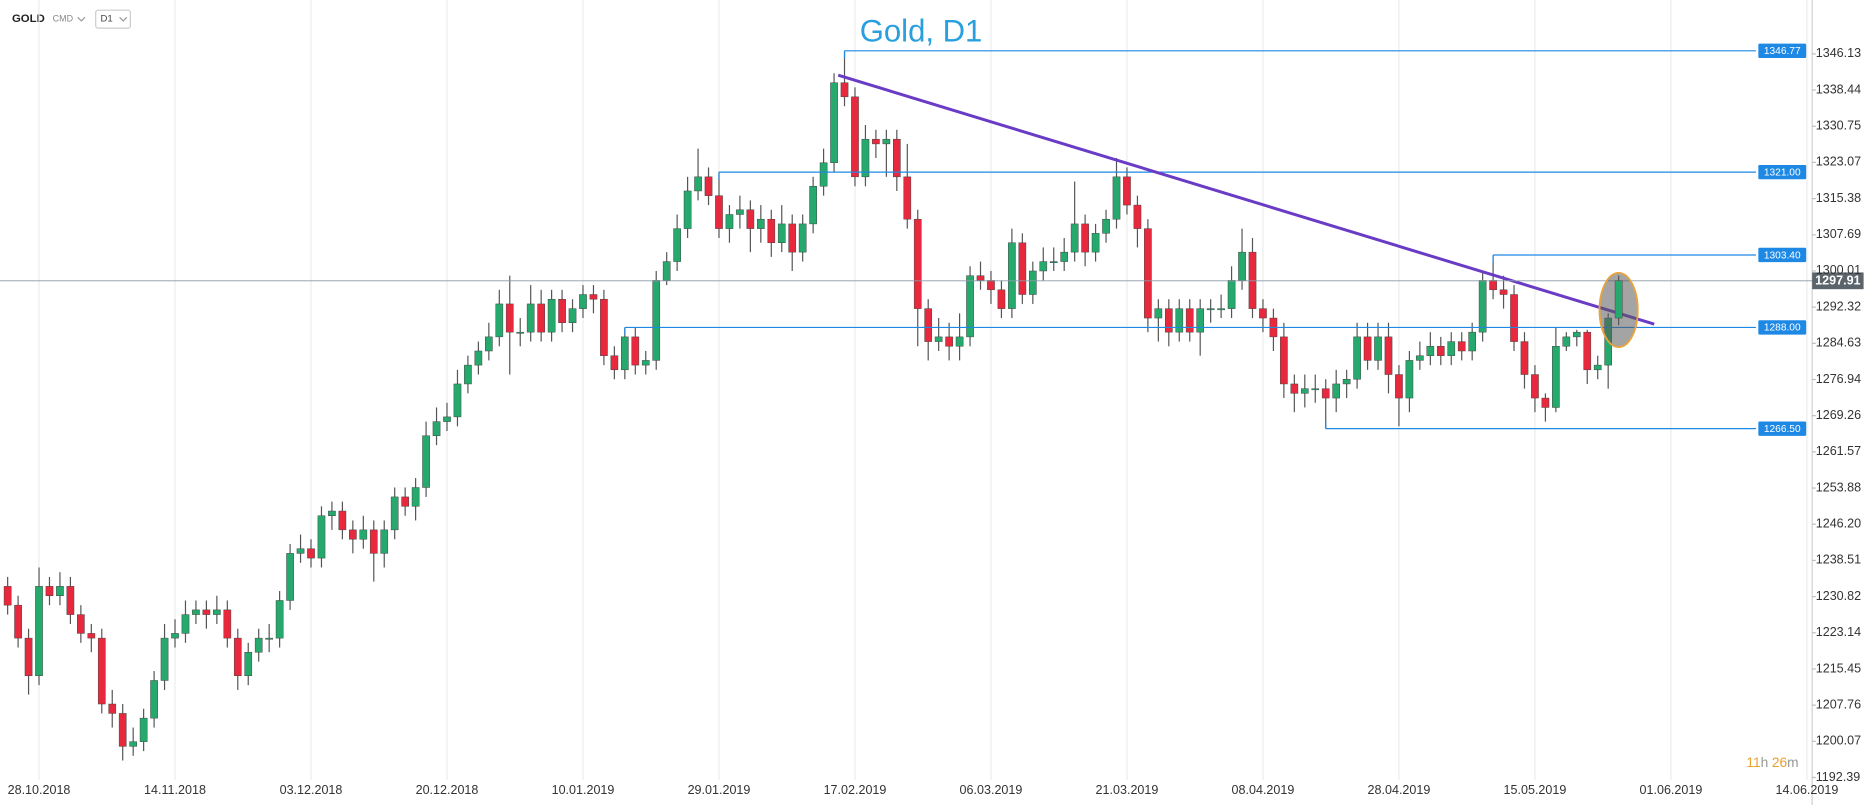 This screenshot has height=805, width=1866. What do you see at coordinates (175, 790) in the screenshot?
I see `x-tick-label: 14.11.2018` at bounding box center [175, 790].